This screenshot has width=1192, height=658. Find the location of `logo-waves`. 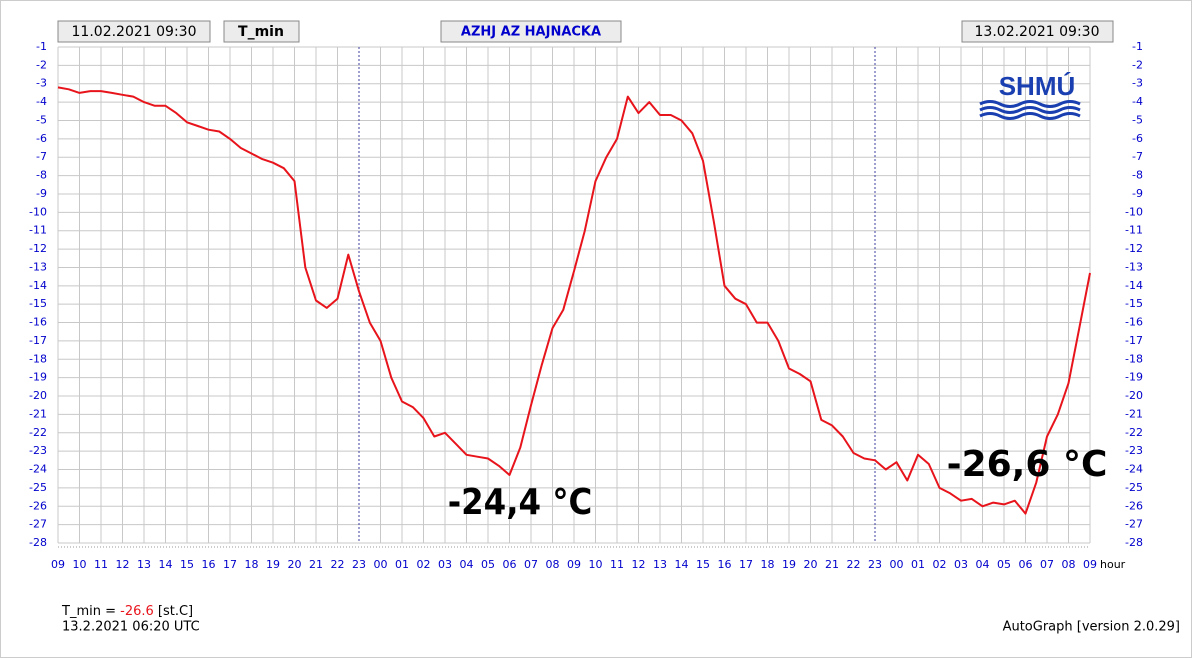

logo-waves is located at coordinates (1030, 110).